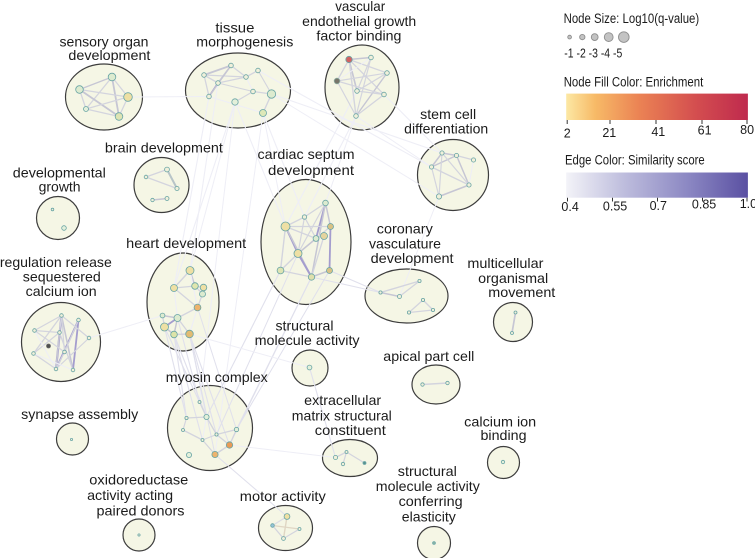  What do you see at coordinates (244, 41) in the screenshot?
I see `svg-text: morphogenesis` at bounding box center [244, 41].